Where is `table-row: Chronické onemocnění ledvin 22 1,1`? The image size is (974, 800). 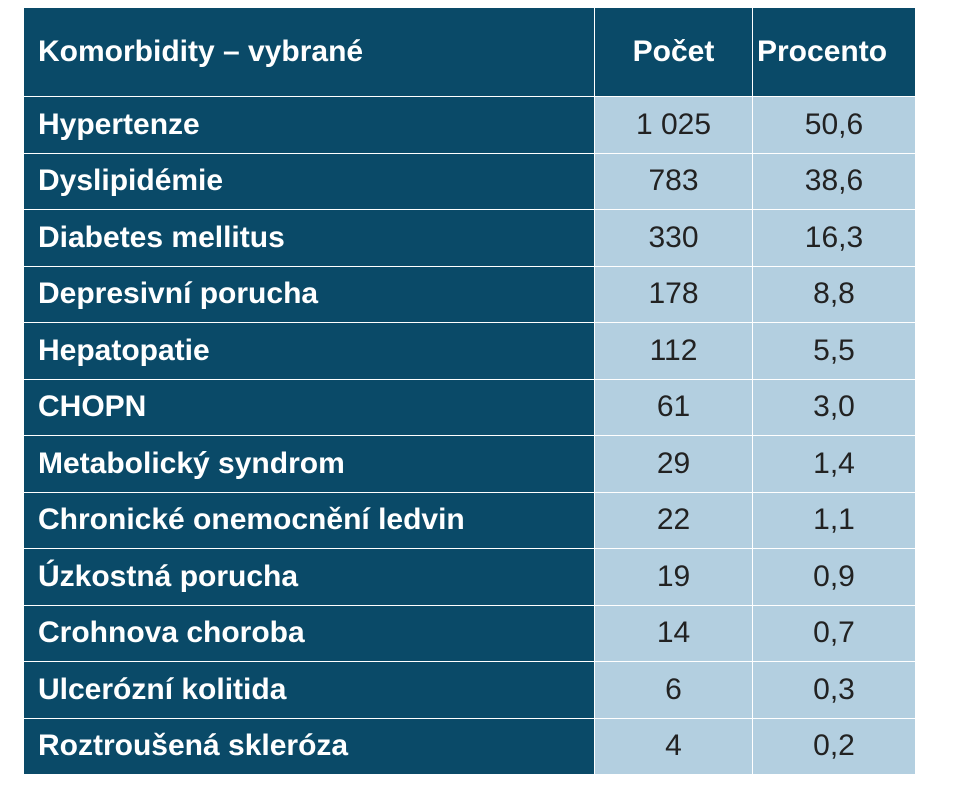 table-row: Chronické onemocnění ledvin 22 1,1 is located at coordinates (469, 520).